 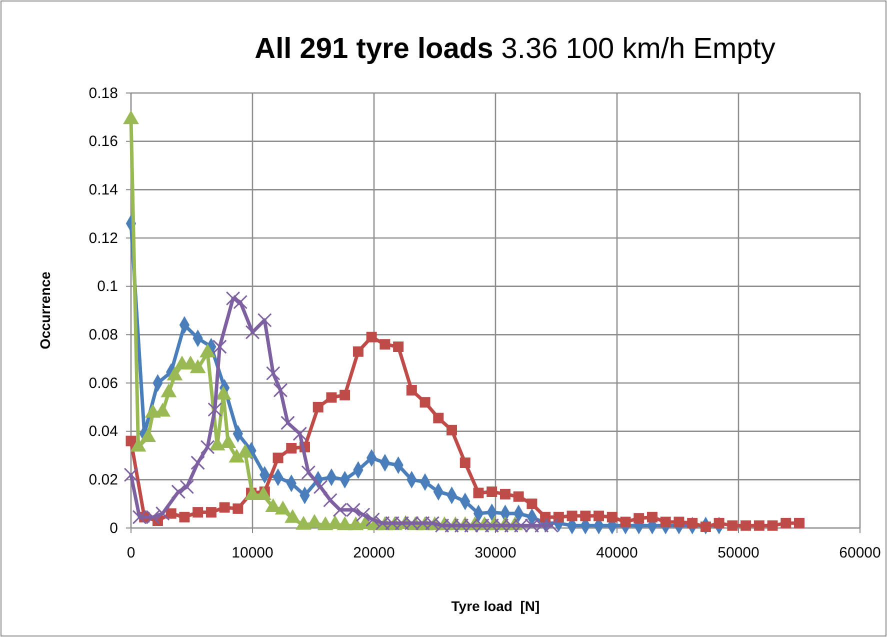 What do you see at coordinates (103, 431) in the screenshot?
I see `y-tick-label: 0.04` at bounding box center [103, 431].